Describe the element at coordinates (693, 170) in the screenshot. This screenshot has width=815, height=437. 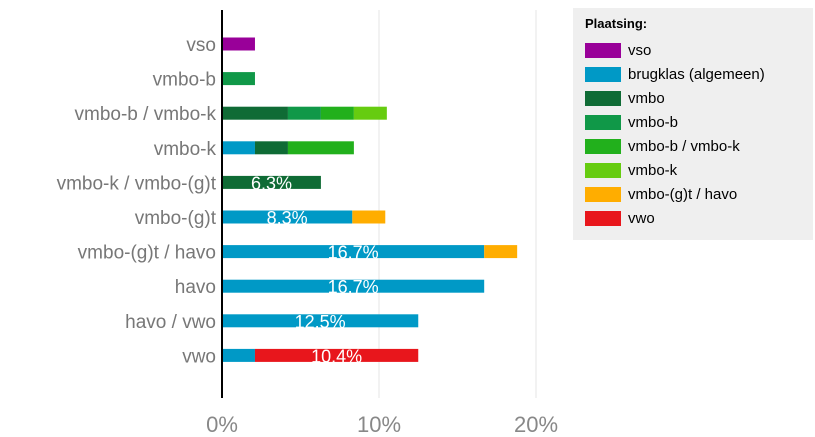
I see `legend-item: vmbo-k` at that location.